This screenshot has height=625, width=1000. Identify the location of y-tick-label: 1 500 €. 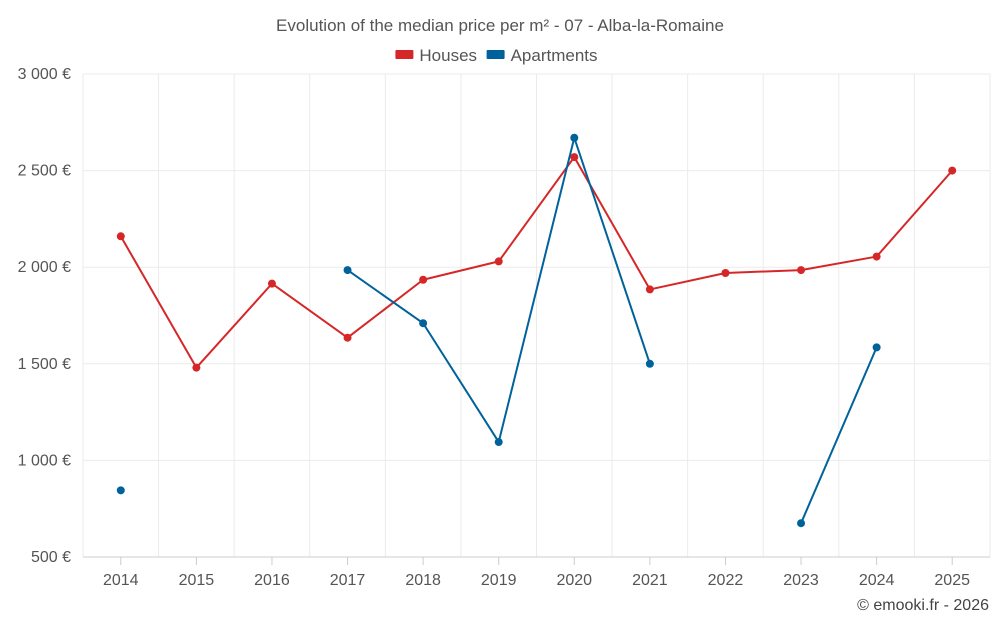
(44, 364).